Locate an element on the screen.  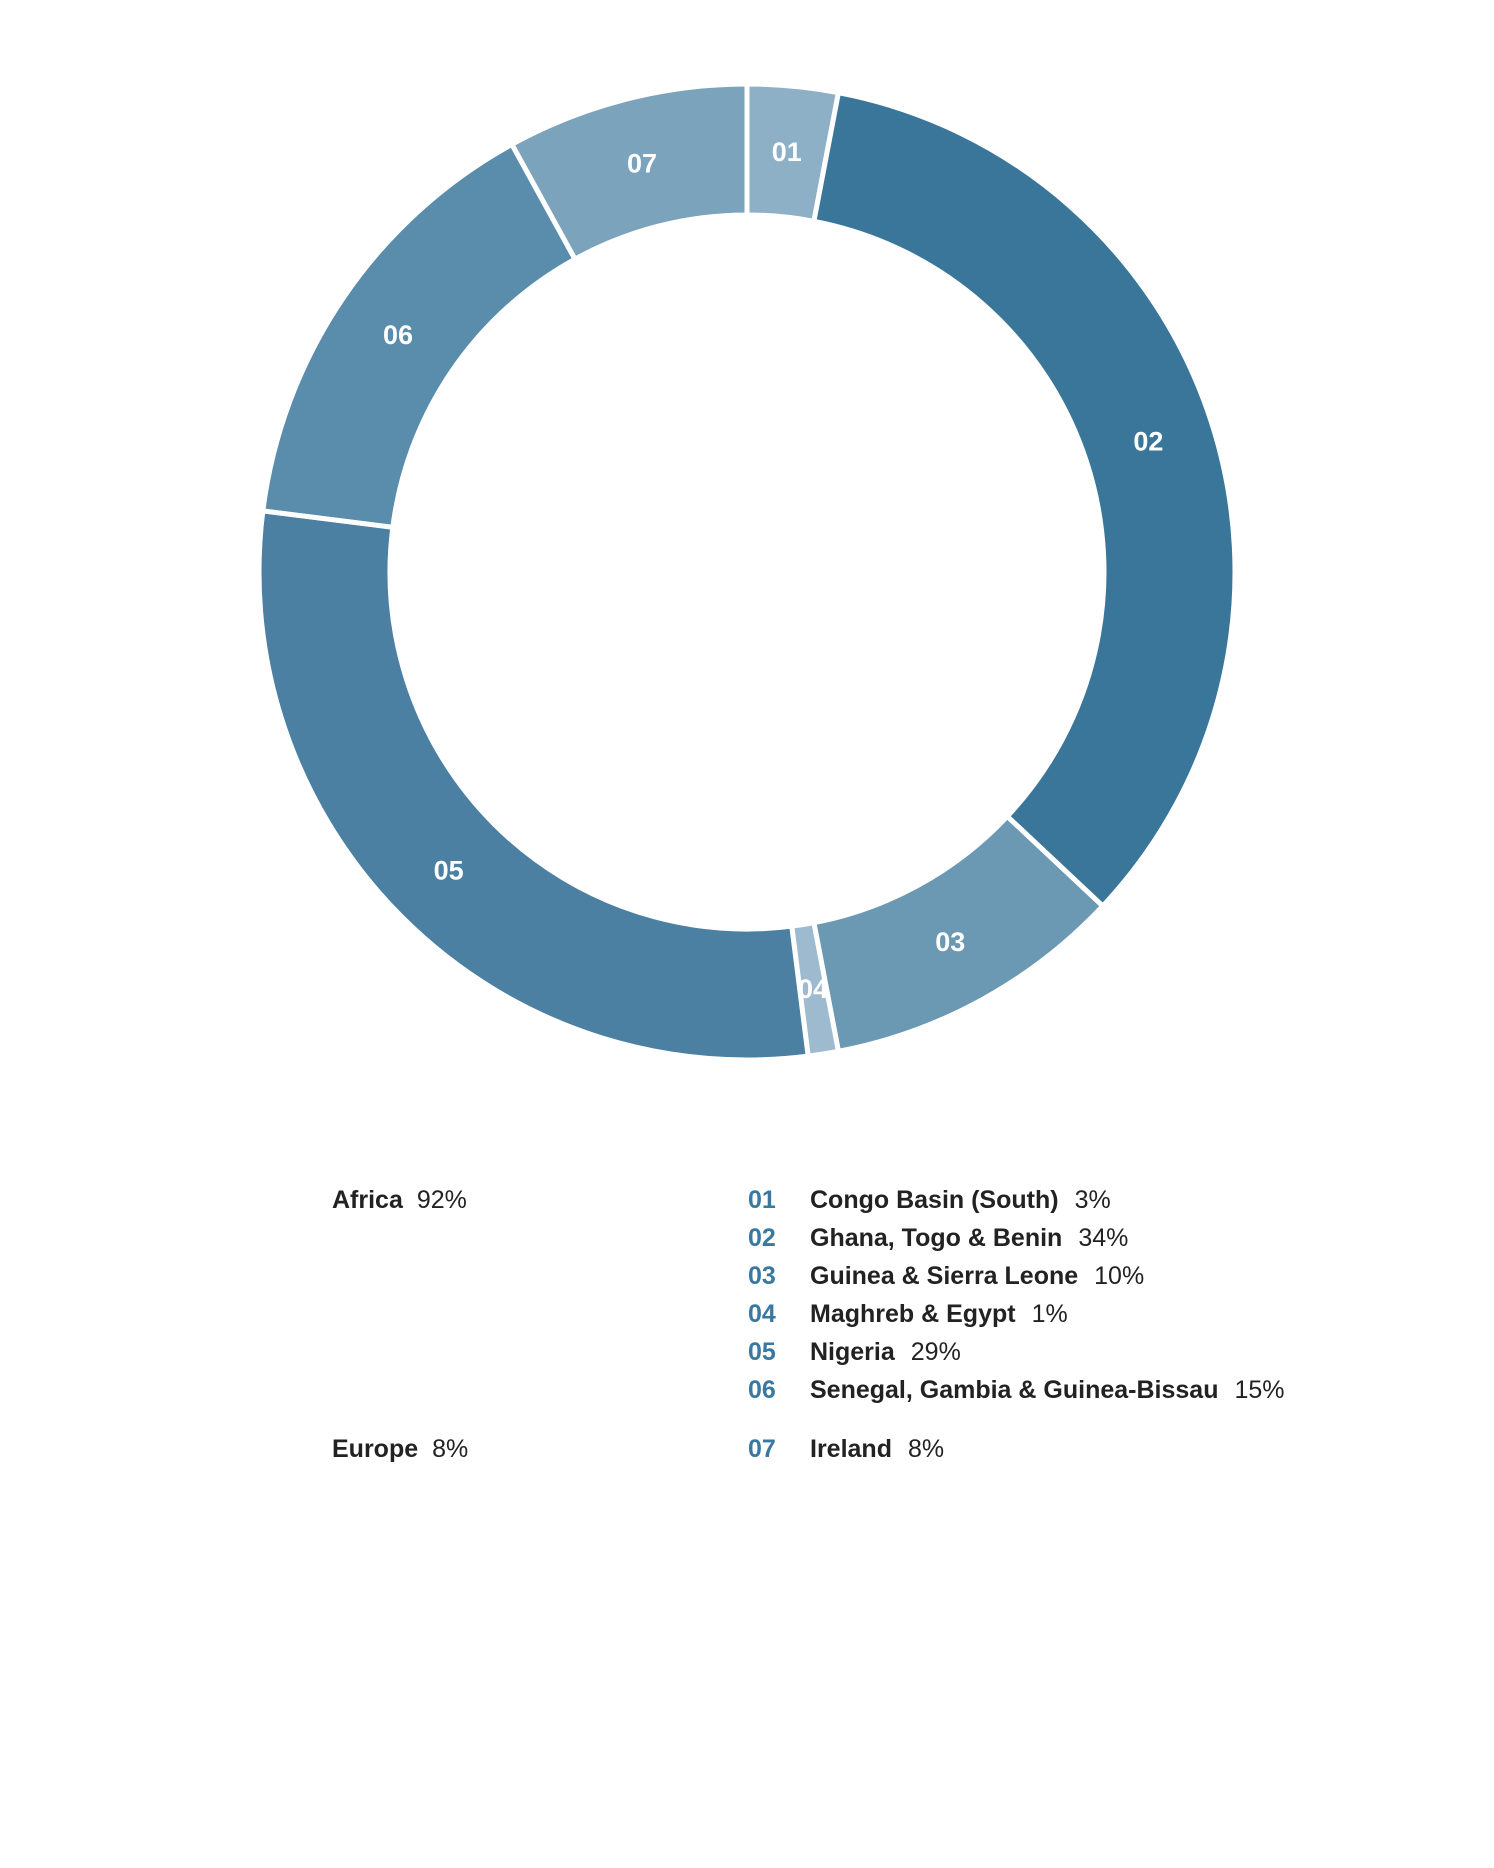
legend-code: 01 is located at coordinates (762, 1200).